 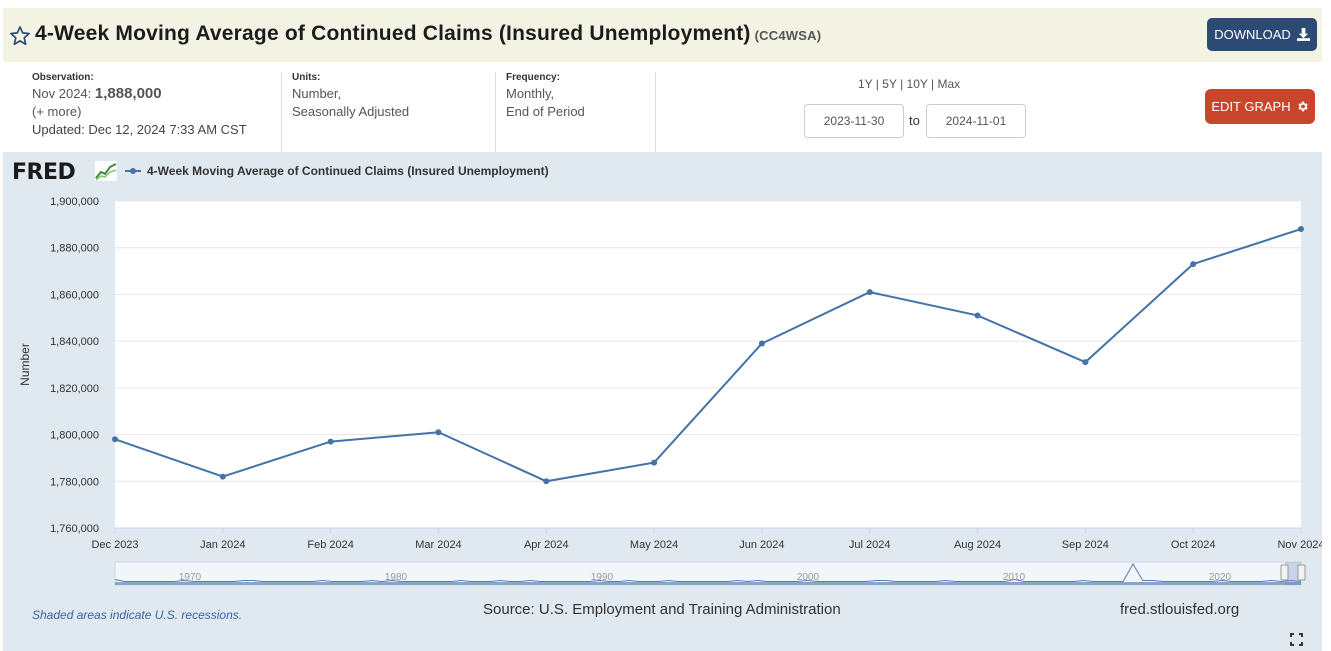 I want to click on legend-swatch, so click(x=133, y=171).